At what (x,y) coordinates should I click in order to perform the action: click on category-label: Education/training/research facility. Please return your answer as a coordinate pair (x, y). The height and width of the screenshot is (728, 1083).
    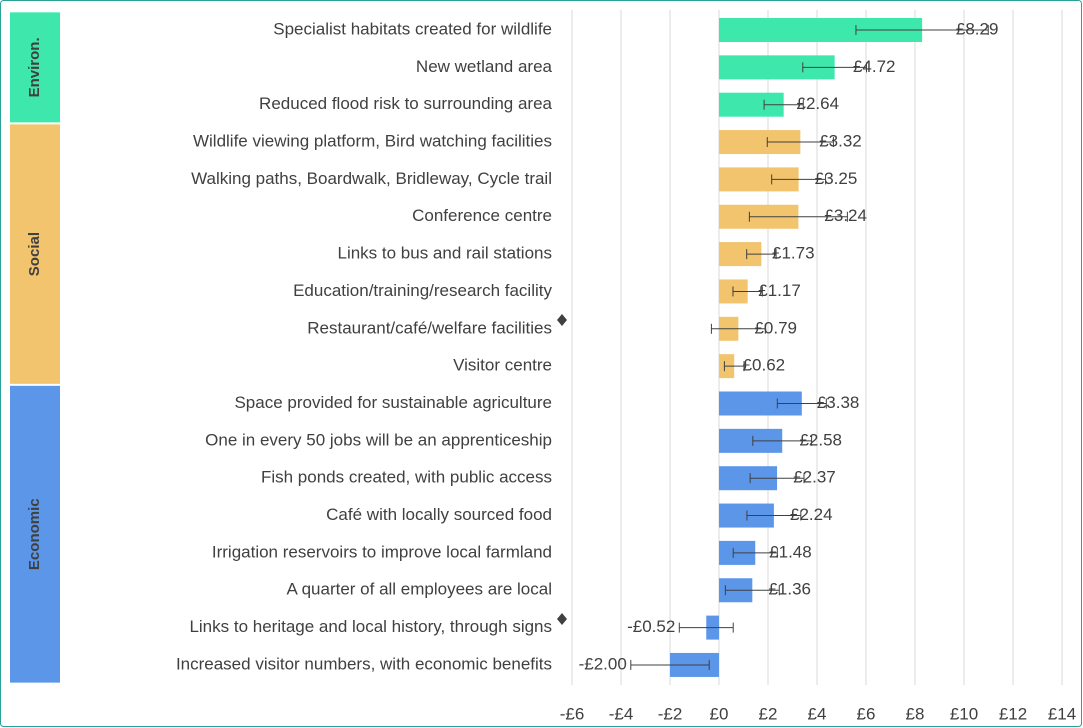
    Looking at the image, I should click on (422, 290).